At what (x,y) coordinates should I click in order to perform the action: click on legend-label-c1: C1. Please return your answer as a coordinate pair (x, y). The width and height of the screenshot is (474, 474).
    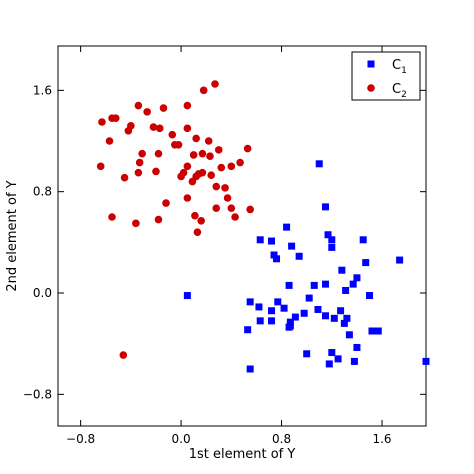
    Looking at the image, I should click on (399, 67).